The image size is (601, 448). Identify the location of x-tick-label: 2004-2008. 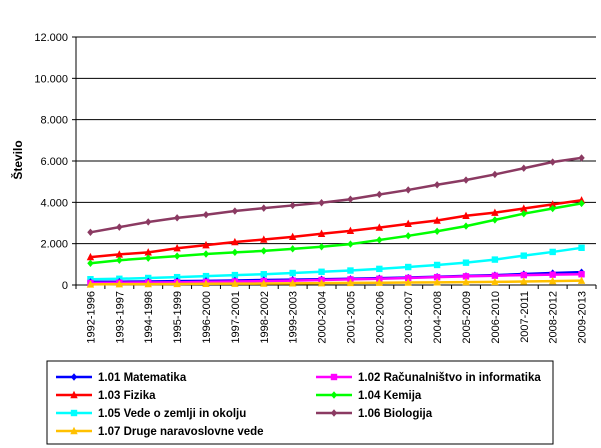
(438, 317).